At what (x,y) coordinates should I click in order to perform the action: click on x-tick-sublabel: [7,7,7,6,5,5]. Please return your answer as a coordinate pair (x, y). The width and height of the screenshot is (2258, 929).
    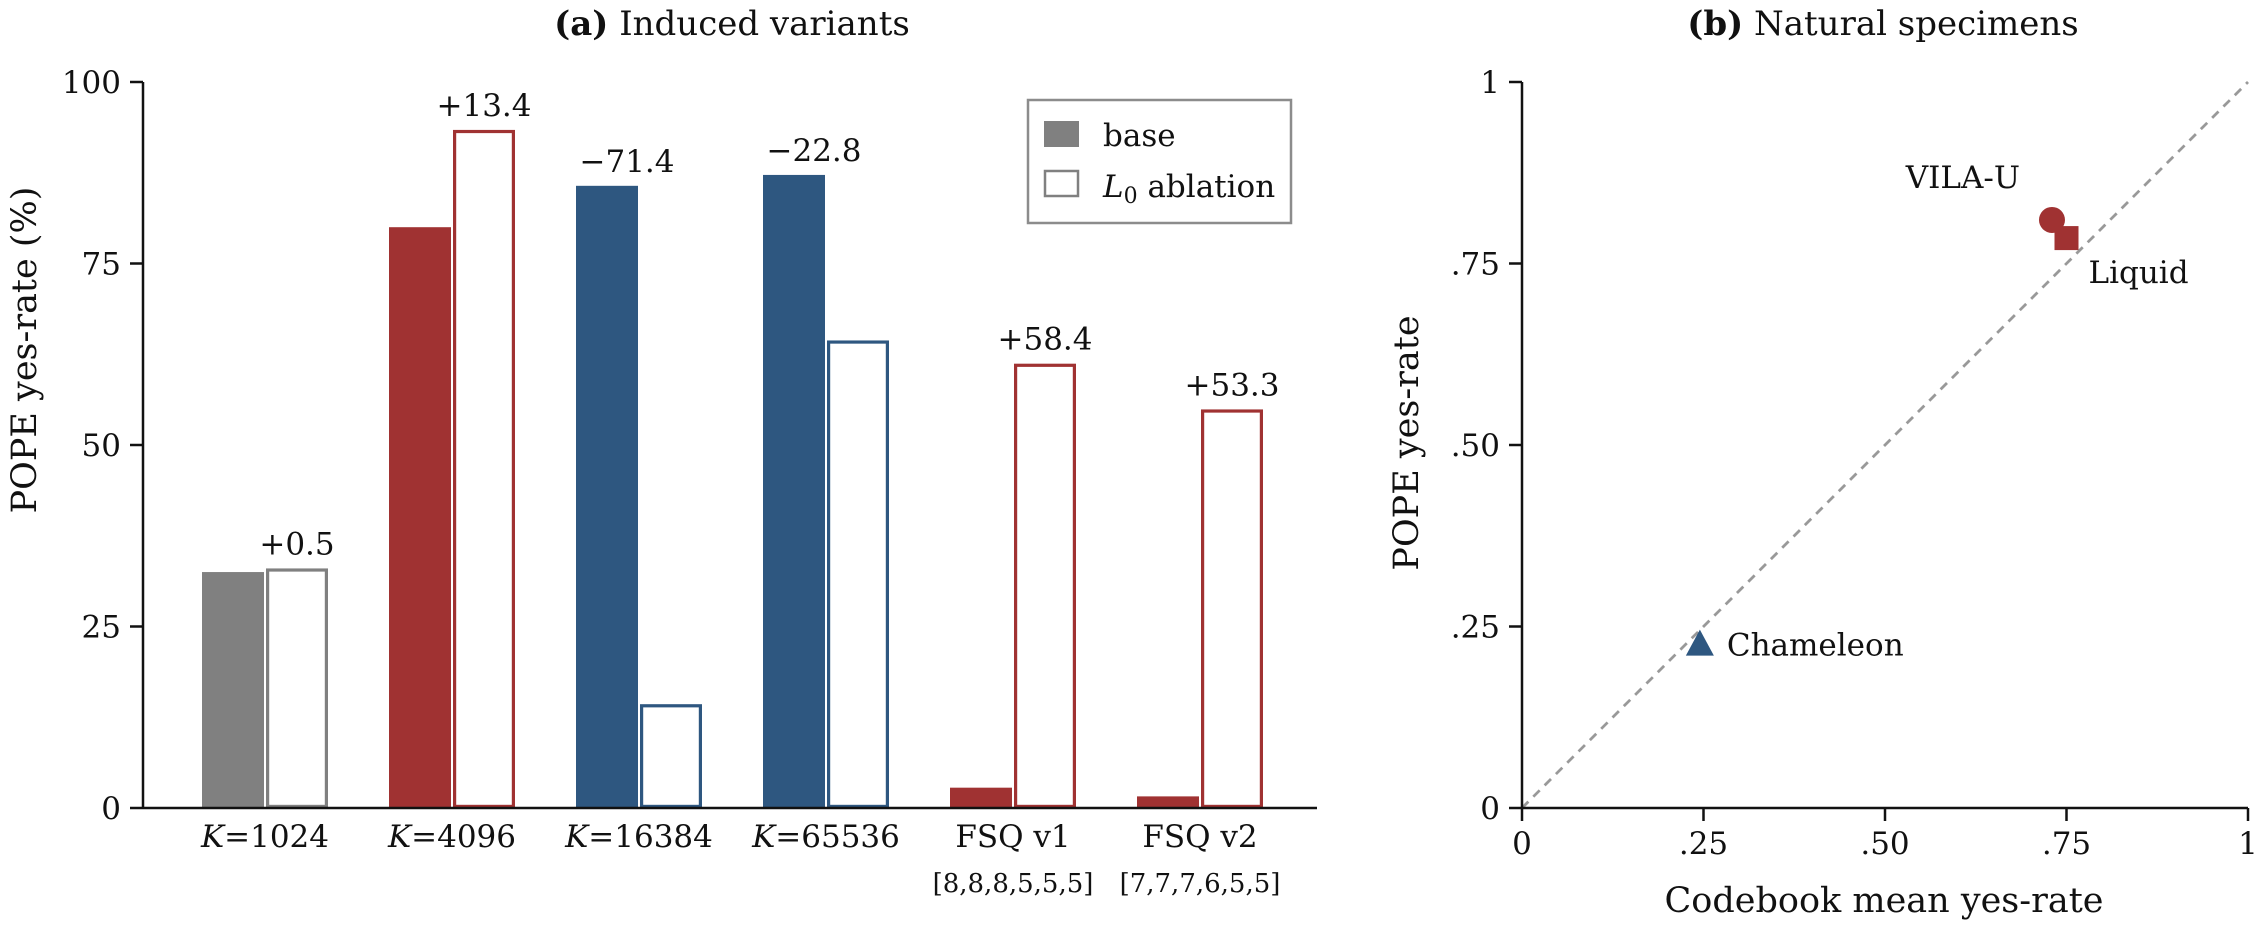
    Looking at the image, I should click on (1200, 884).